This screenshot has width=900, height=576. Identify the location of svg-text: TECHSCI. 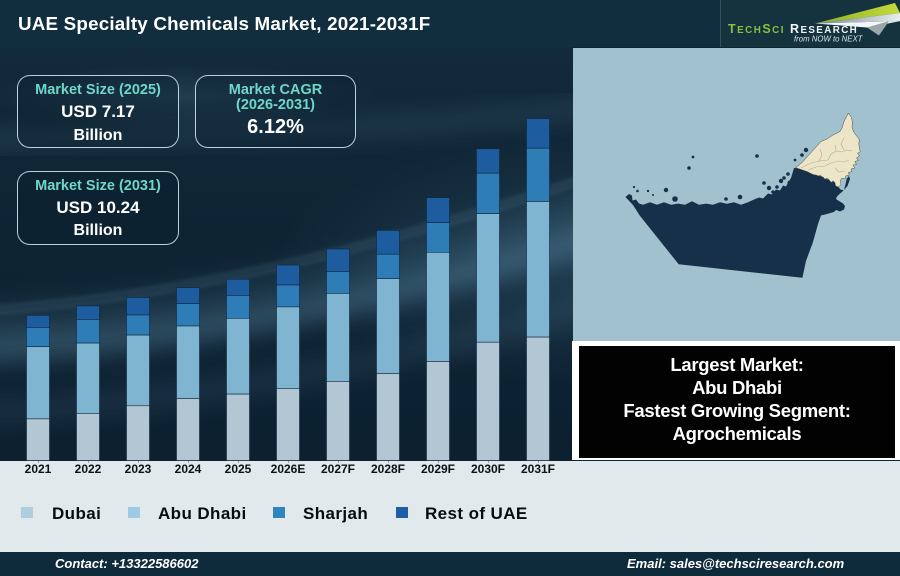
(756, 29).